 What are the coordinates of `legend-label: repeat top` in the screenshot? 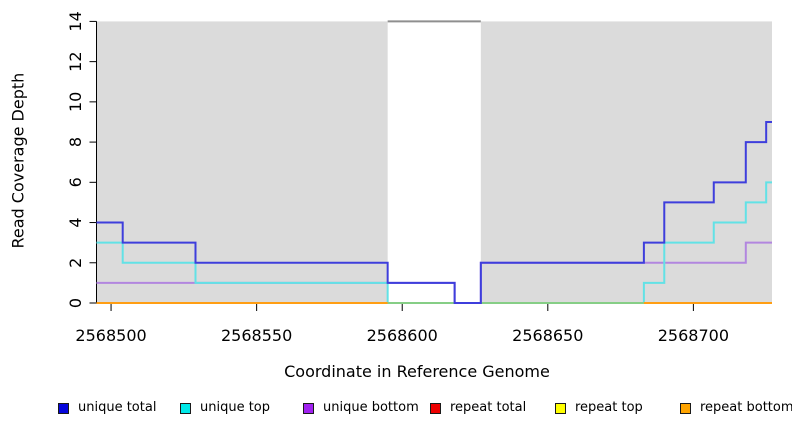 It's located at (609, 407).